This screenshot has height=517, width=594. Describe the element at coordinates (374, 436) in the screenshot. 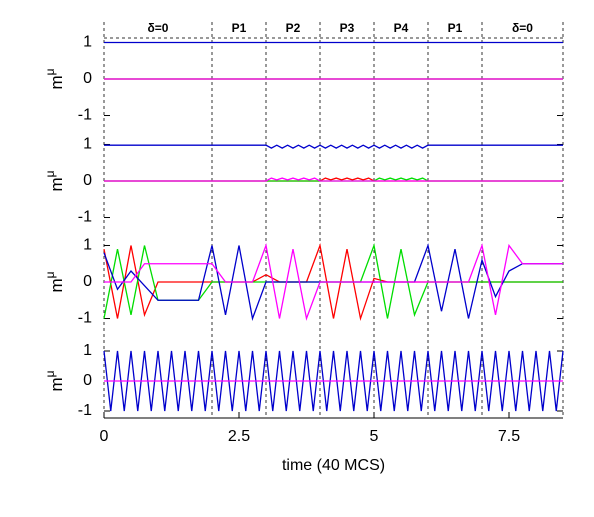

I see `x-tick-label: 5` at that location.